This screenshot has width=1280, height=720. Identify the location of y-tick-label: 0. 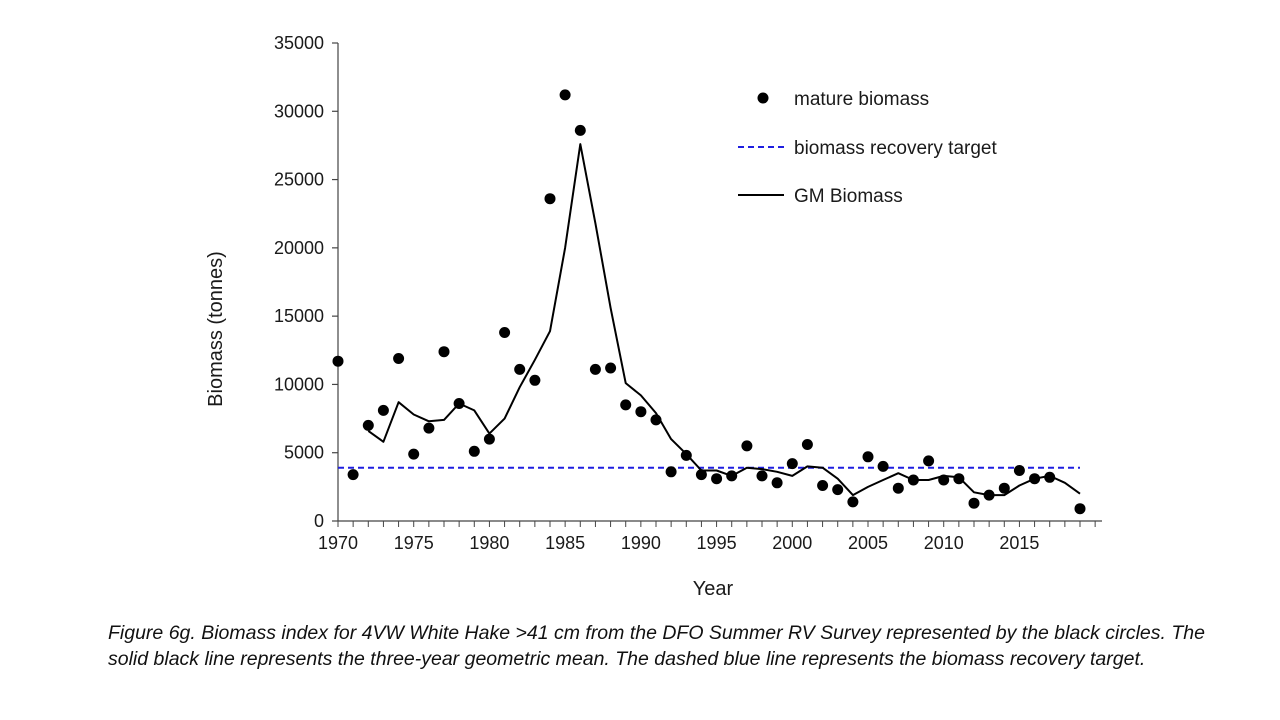
(319, 521).